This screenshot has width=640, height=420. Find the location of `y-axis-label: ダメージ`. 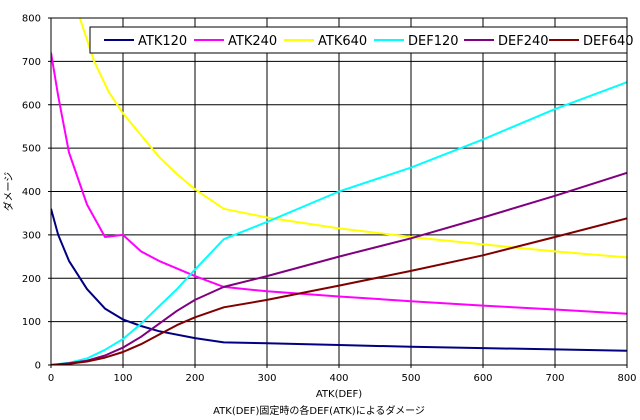

y-axis-label: ダメージ is located at coordinates (8, 192).